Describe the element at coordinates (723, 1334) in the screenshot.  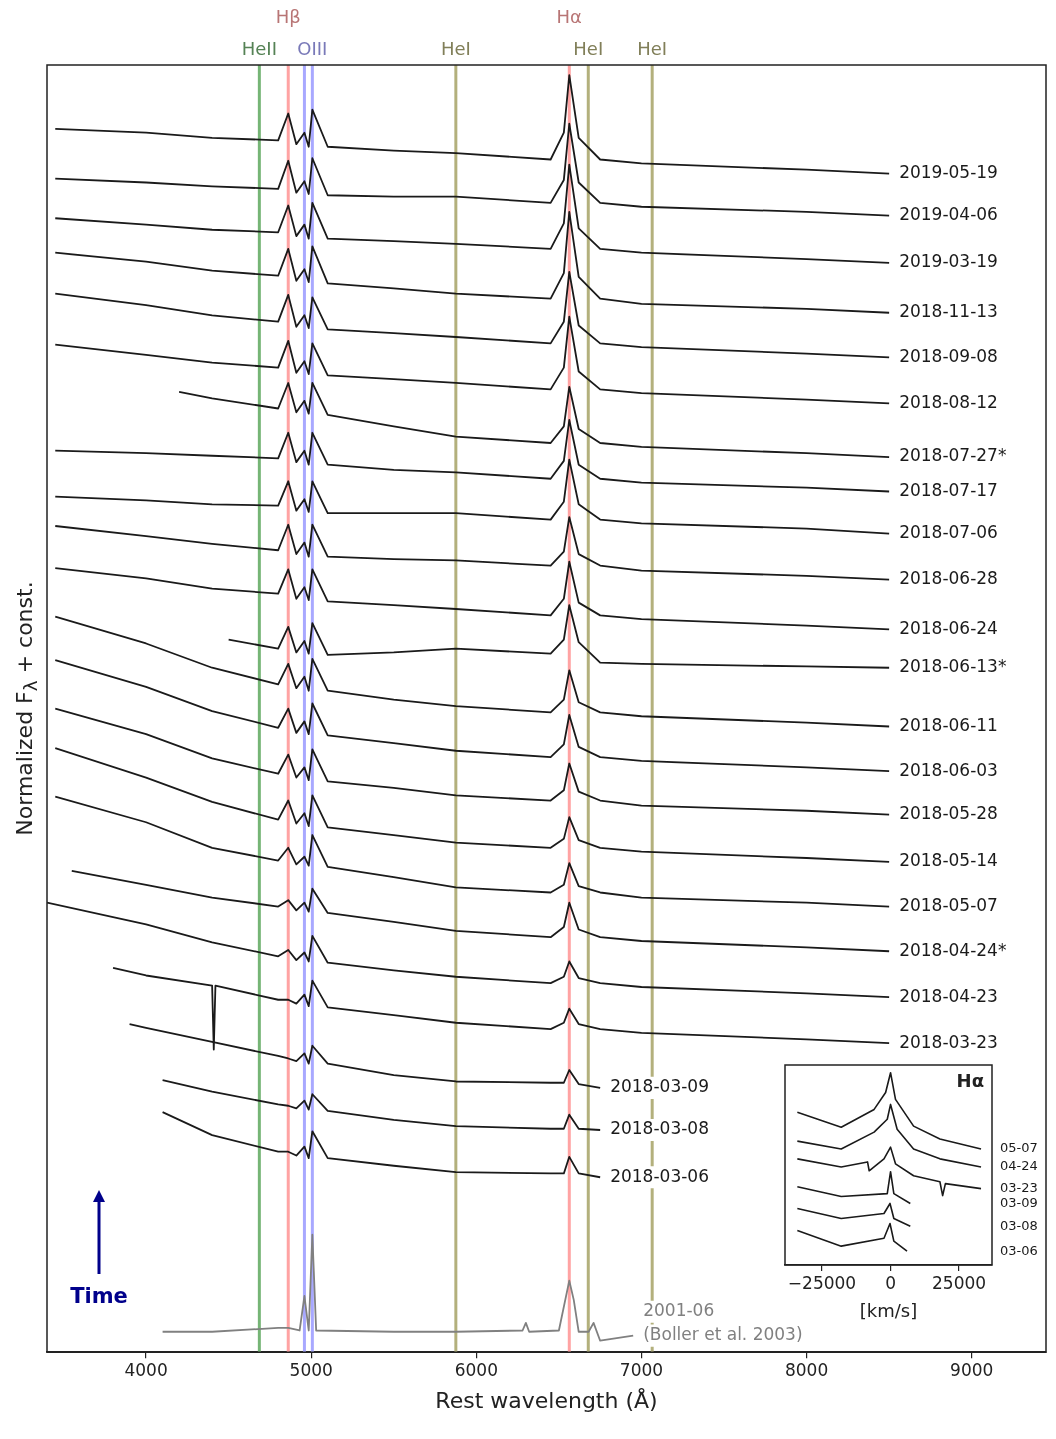
I see `annotation: (Boller et al. 2003)` at that location.